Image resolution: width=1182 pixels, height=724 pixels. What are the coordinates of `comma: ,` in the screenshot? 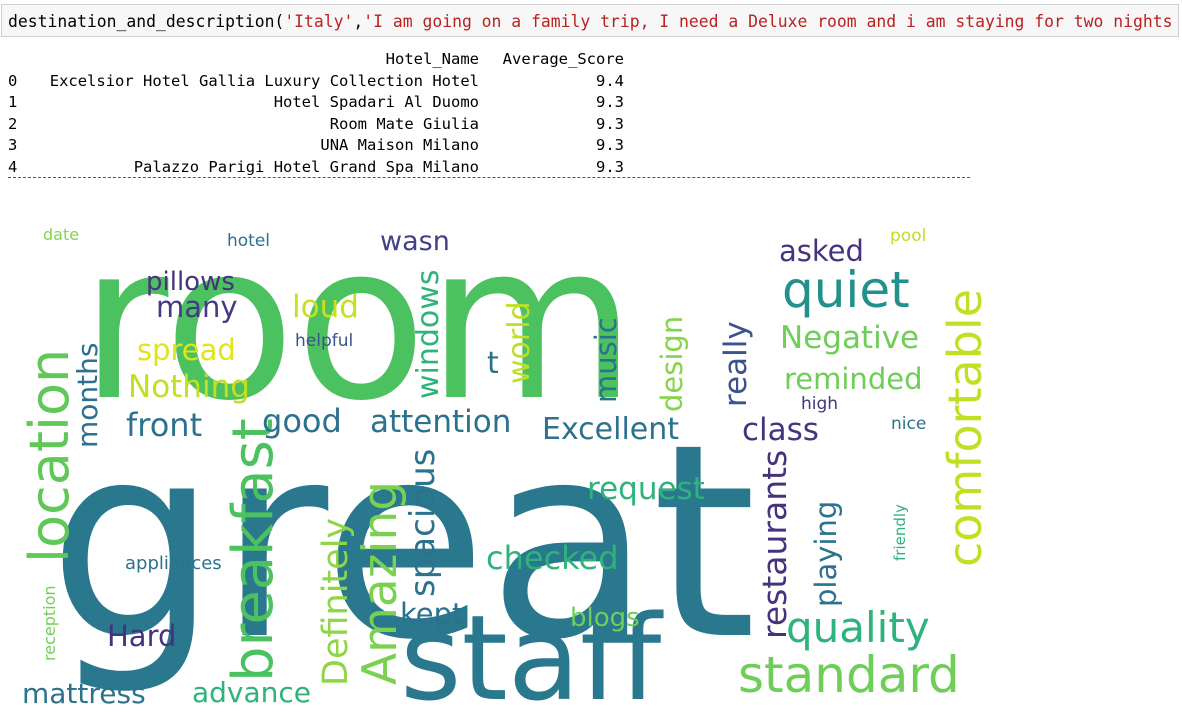 It's located at (358, 21).